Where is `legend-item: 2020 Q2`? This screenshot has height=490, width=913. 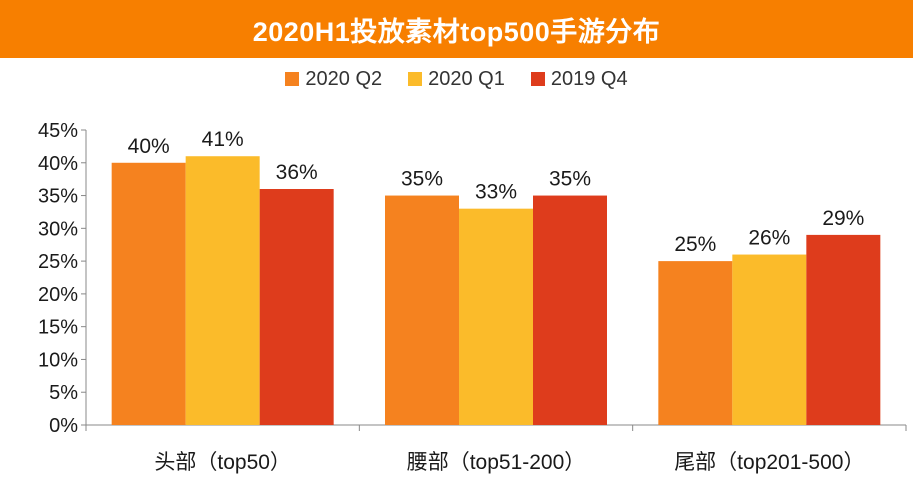
legend-item: 2020 Q2 is located at coordinates (333, 79).